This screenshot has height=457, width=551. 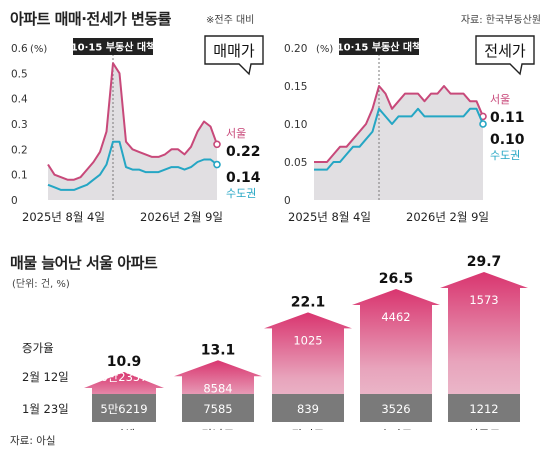 I want to click on category-label: 송파구, so click(x=395, y=429).